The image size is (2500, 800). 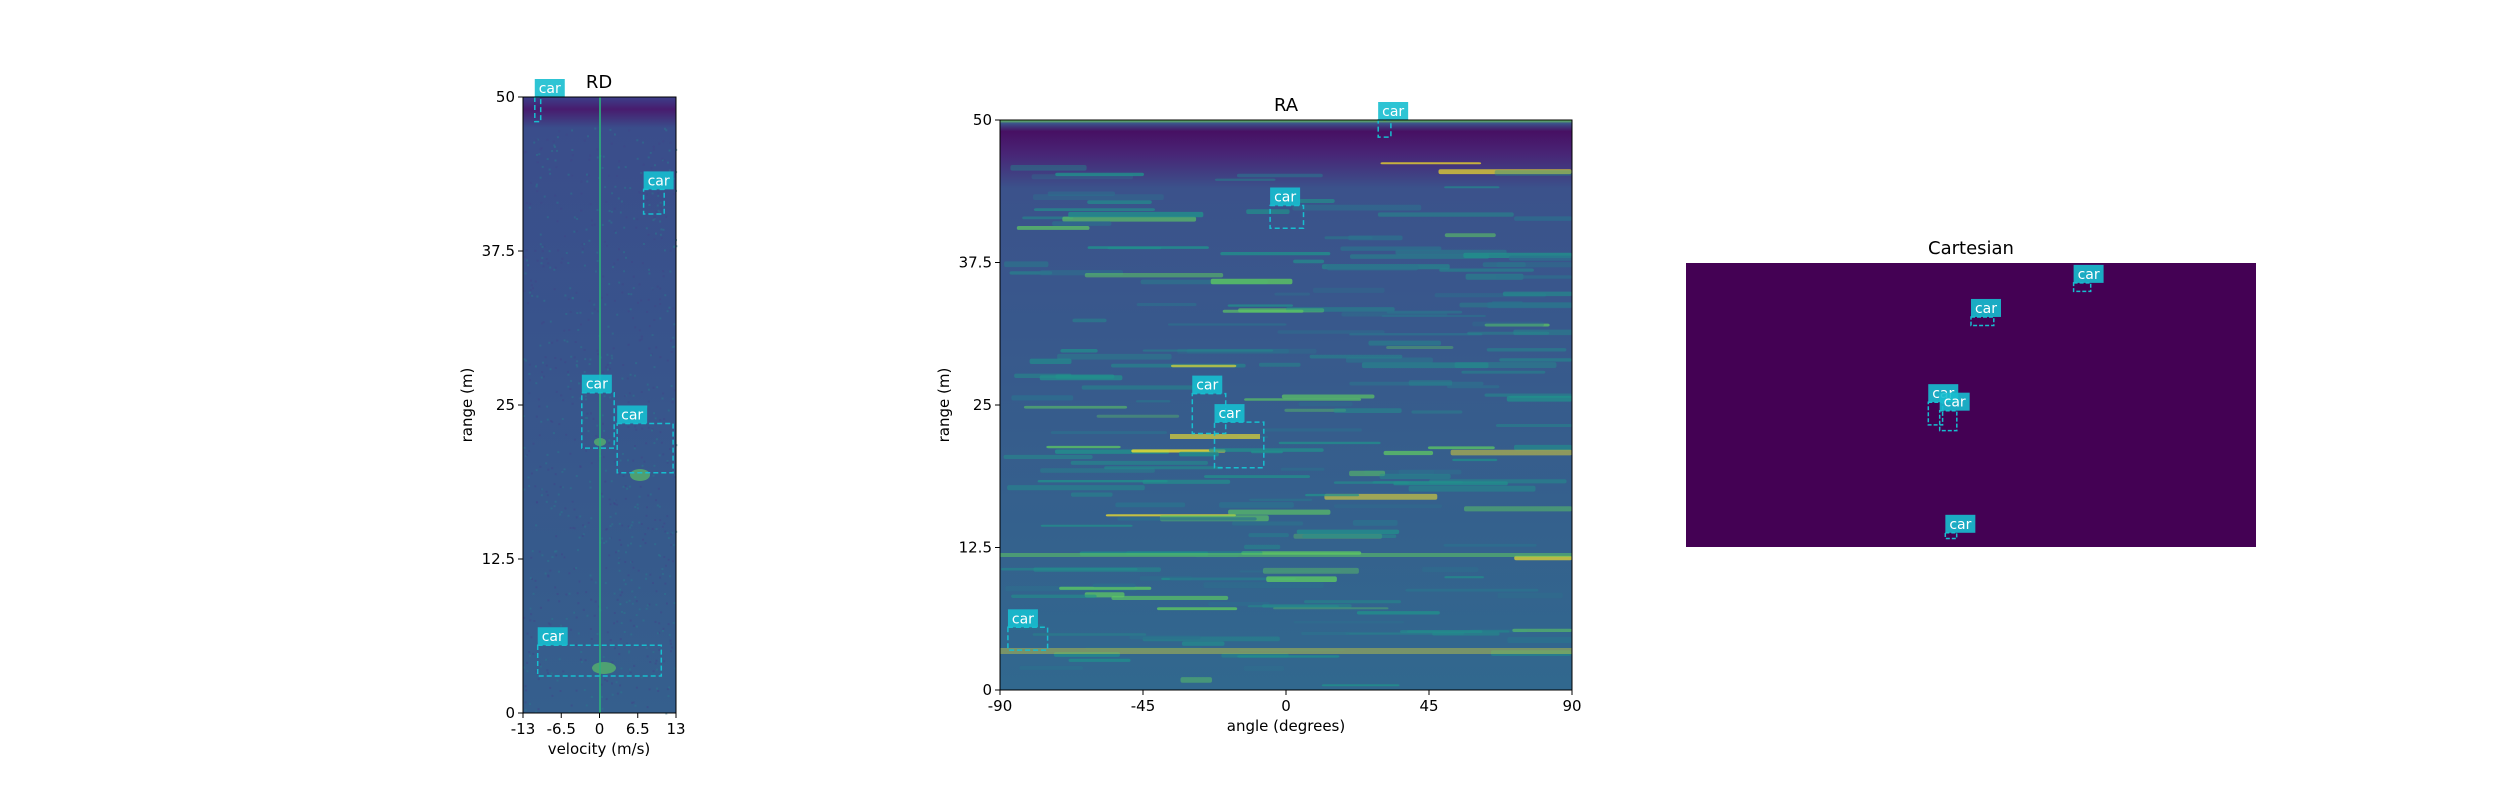 I want to click on rd-detection-label-4: car, so click(x=552, y=636).